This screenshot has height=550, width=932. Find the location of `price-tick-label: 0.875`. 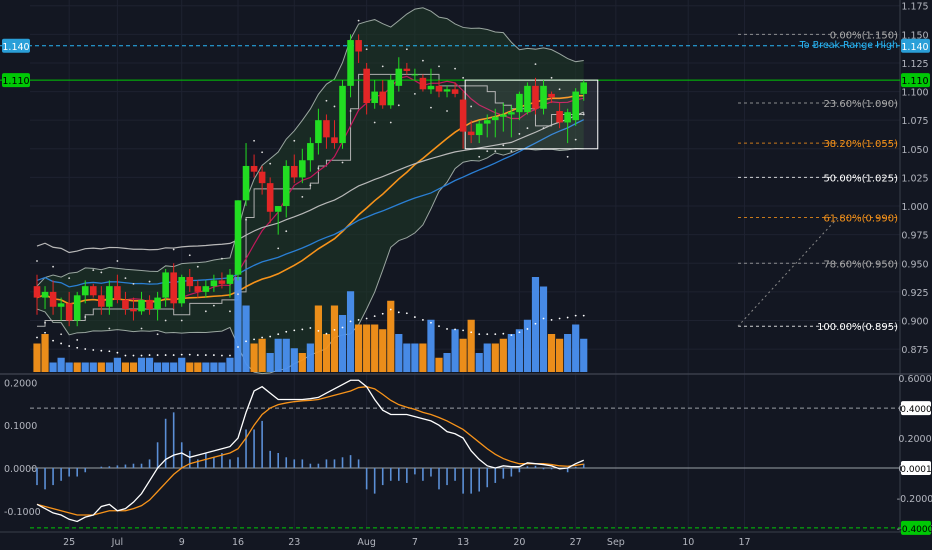

price-tick-label: 0.875 is located at coordinates (914, 350).